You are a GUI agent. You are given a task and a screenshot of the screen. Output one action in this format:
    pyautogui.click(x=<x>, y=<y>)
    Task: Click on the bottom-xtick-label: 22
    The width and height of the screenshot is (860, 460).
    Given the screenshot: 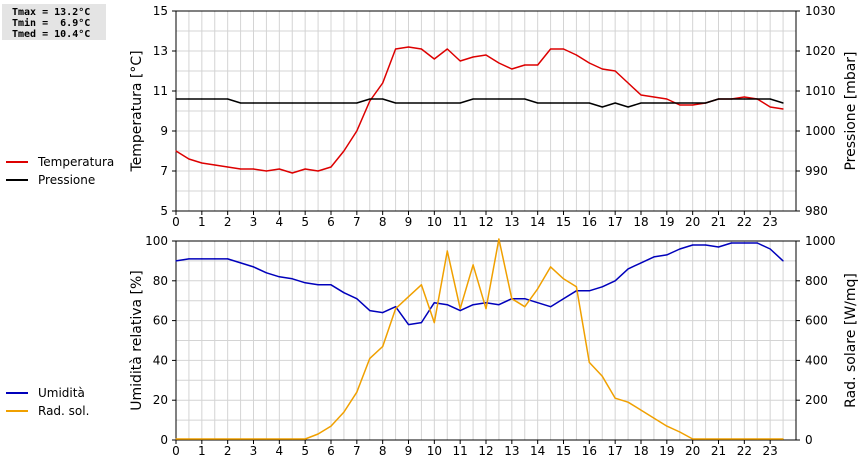 What is the action you would take?
    pyautogui.click(x=744, y=451)
    